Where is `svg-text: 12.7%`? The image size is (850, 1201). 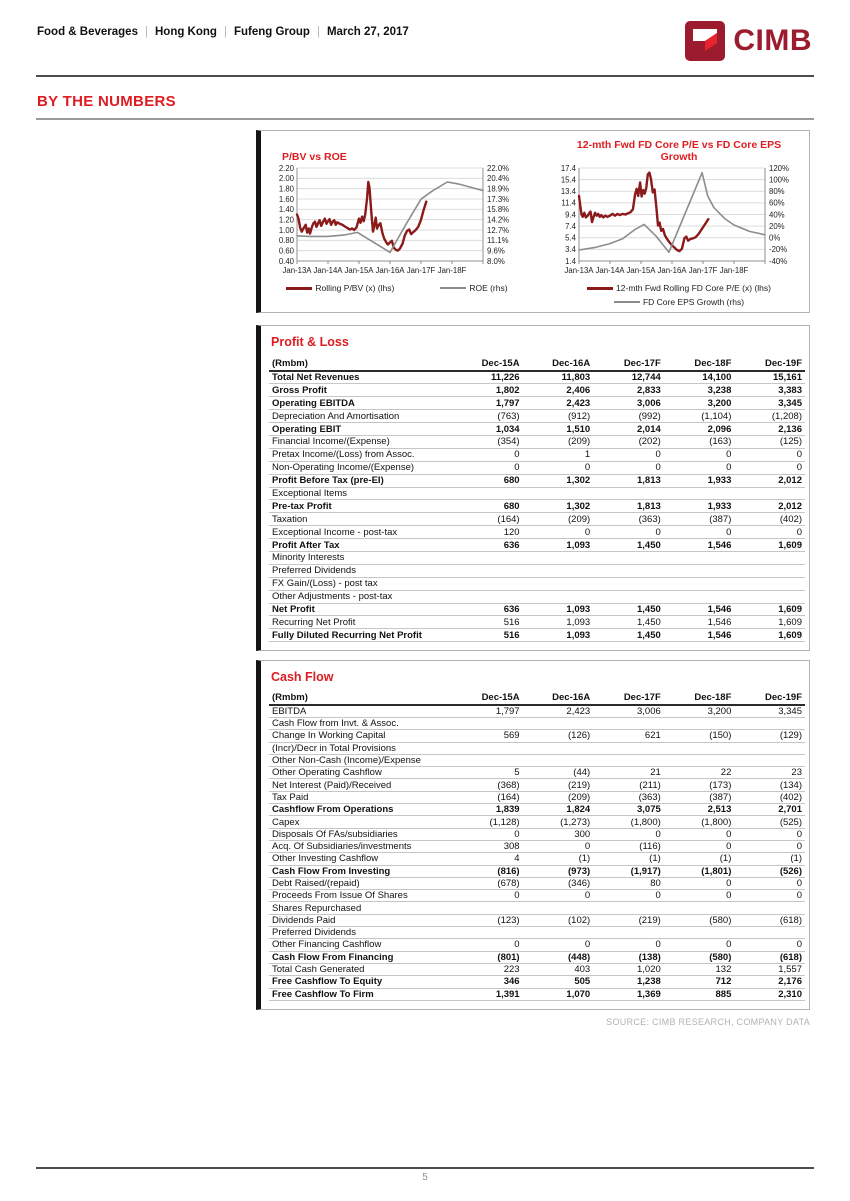
svg-text: 12.7% is located at coordinates (498, 230).